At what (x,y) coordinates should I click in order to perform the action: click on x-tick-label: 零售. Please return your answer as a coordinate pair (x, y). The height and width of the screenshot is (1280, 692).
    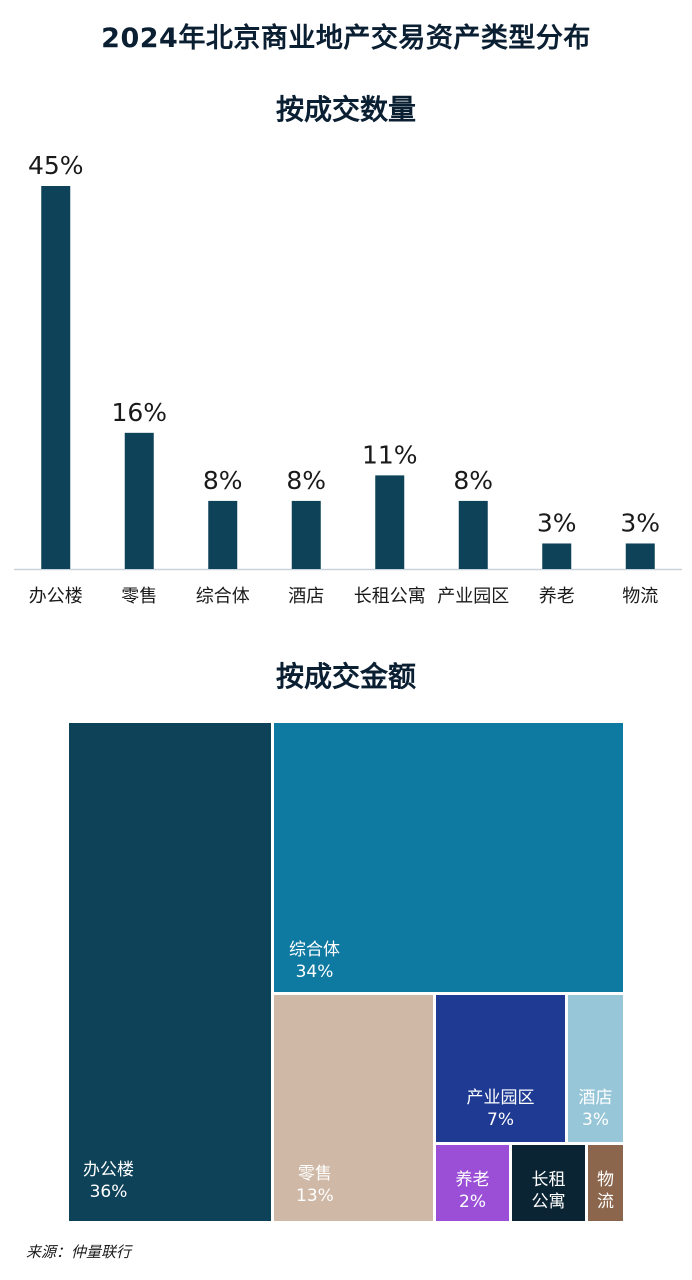
    Looking at the image, I should click on (139, 596).